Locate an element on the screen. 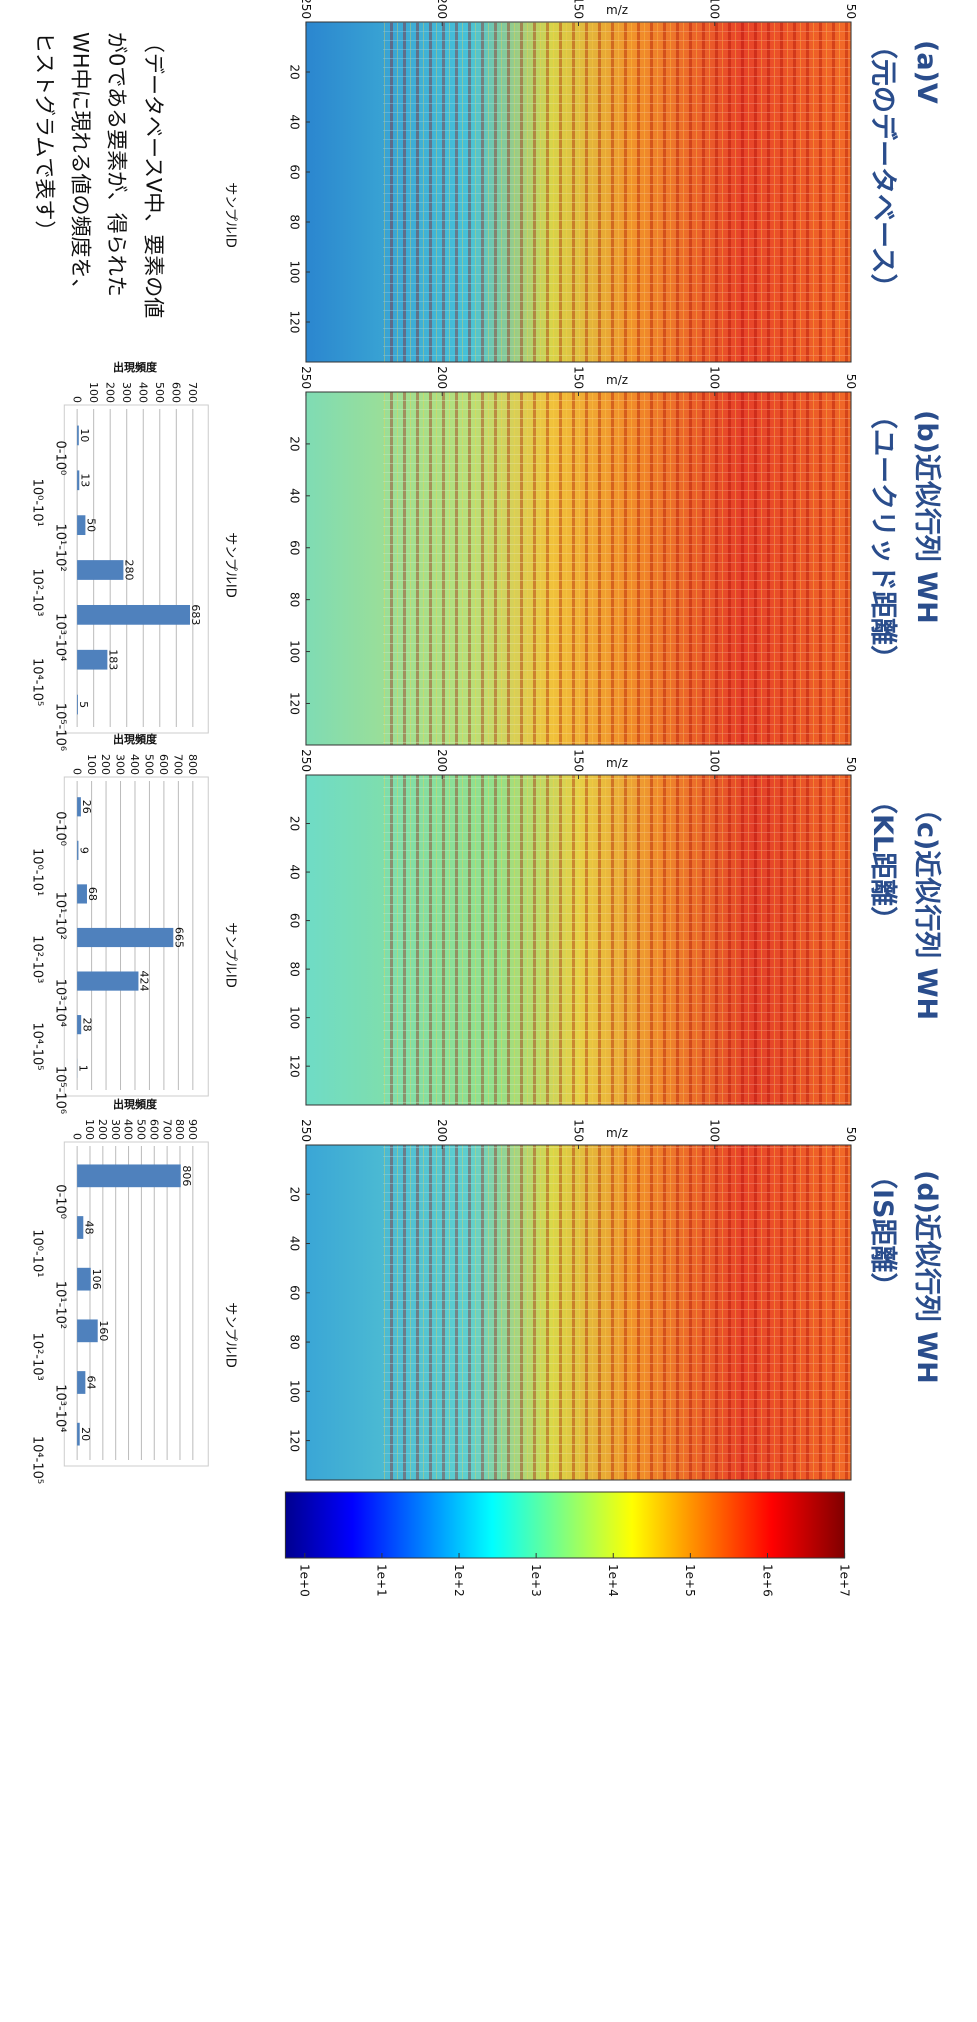 The image size is (977, 2022). colorbar-tick-label: 1e+0 is located at coordinates (305, 1580).